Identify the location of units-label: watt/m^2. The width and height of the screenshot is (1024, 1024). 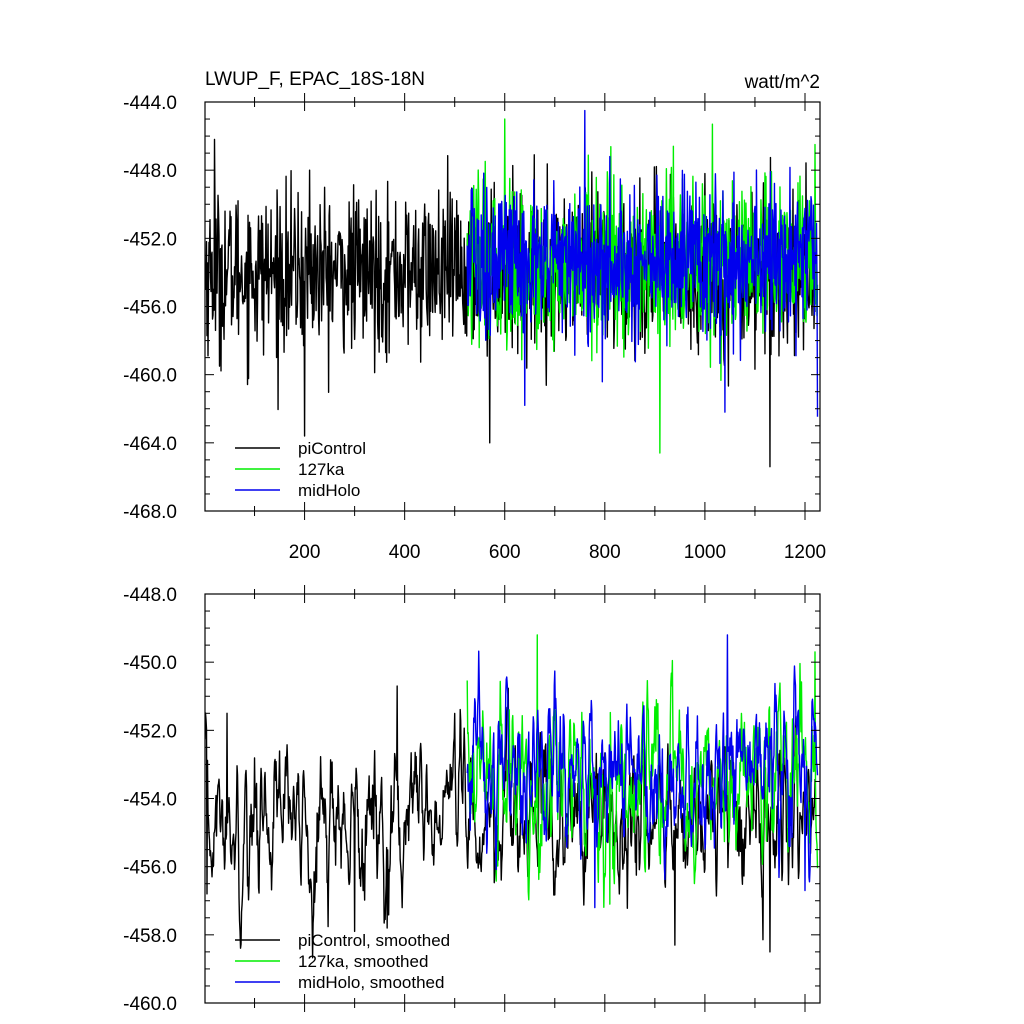
(782, 82).